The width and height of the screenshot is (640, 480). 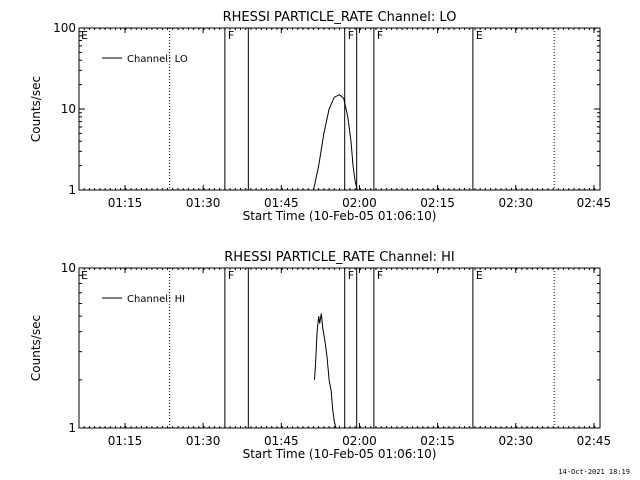 What do you see at coordinates (64, 28) in the screenshot?
I see `y-tick-label: 100` at bounding box center [64, 28].